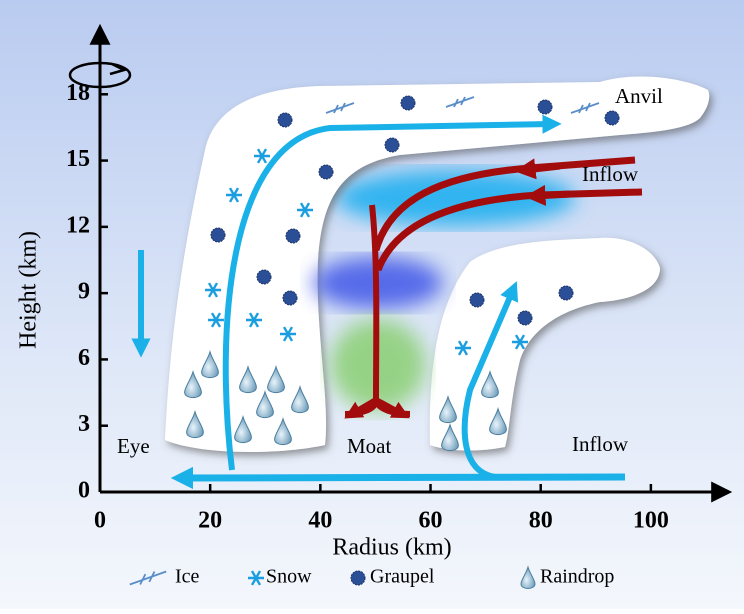 The height and width of the screenshot is (614, 744). What do you see at coordinates (431, 521) in the screenshot?
I see `x-tick-label: 60` at bounding box center [431, 521].